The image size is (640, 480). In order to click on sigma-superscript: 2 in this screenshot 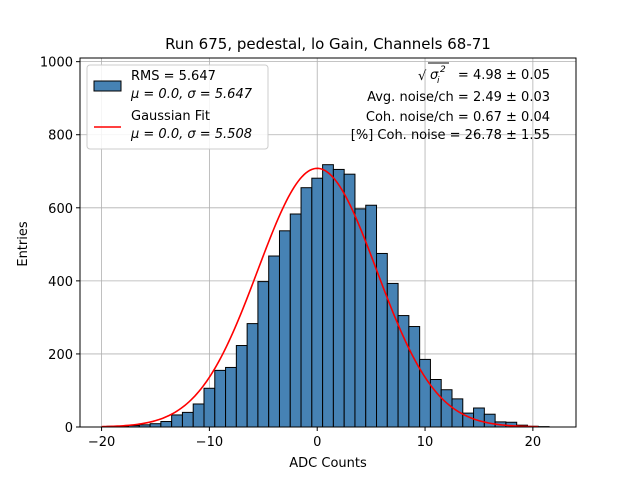, I will do `click(443, 70)`.